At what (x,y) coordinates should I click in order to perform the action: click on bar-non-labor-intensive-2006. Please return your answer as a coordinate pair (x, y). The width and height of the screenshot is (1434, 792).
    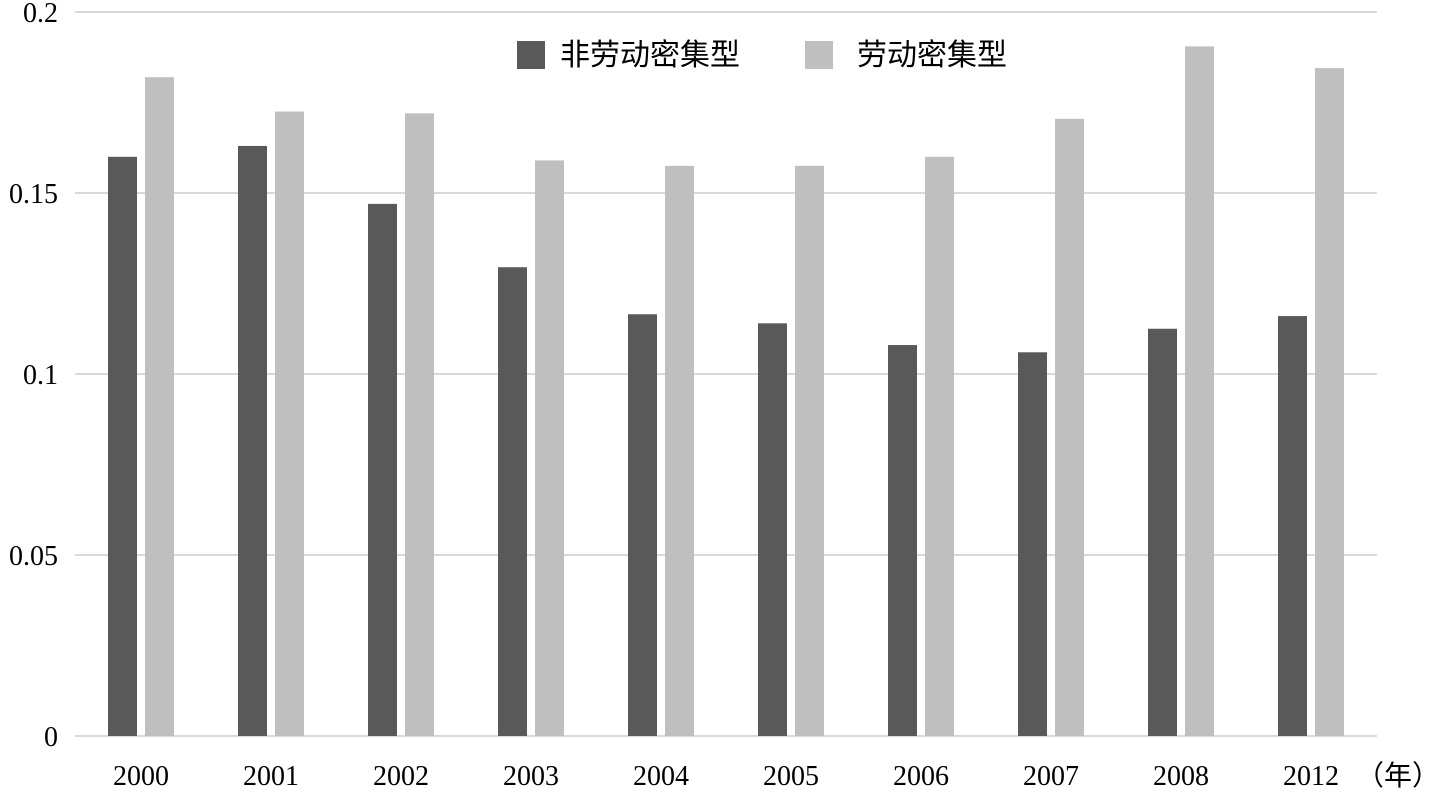
    Looking at the image, I should click on (902, 540).